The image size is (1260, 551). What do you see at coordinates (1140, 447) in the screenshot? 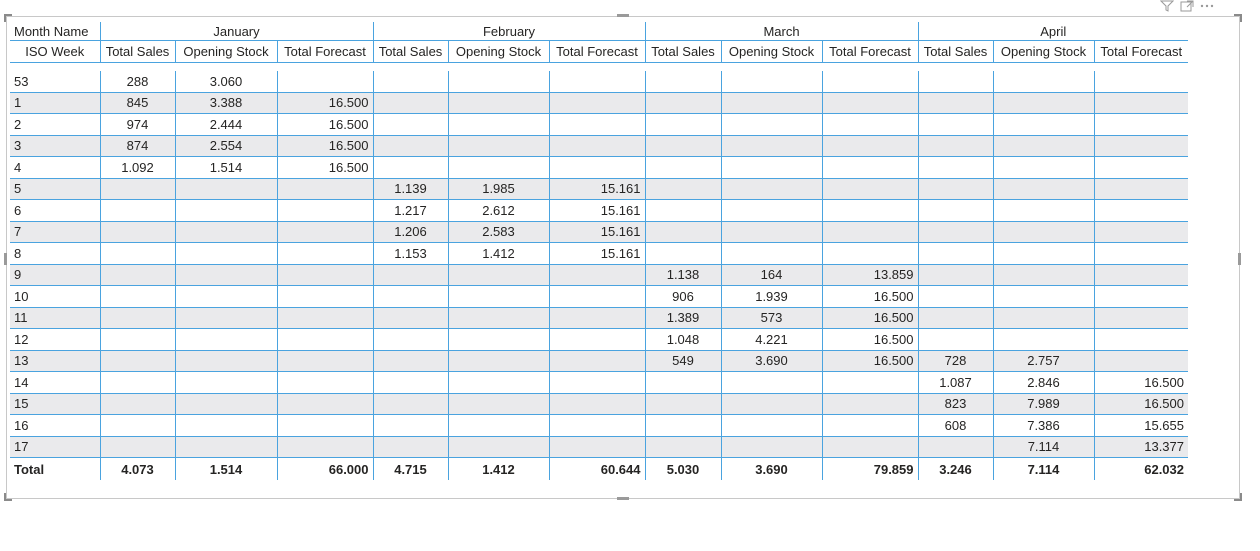
I see `value-cell: 13.377` at bounding box center [1140, 447].